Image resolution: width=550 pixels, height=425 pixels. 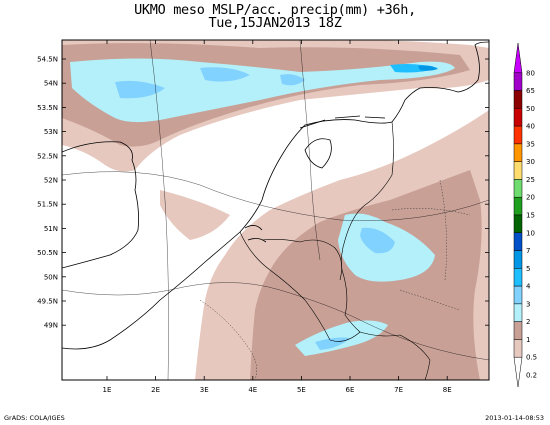 What do you see at coordinates (530, 233) in the screenshot?
I see `colorbar-label: 10` at bounding box center [530, 233].